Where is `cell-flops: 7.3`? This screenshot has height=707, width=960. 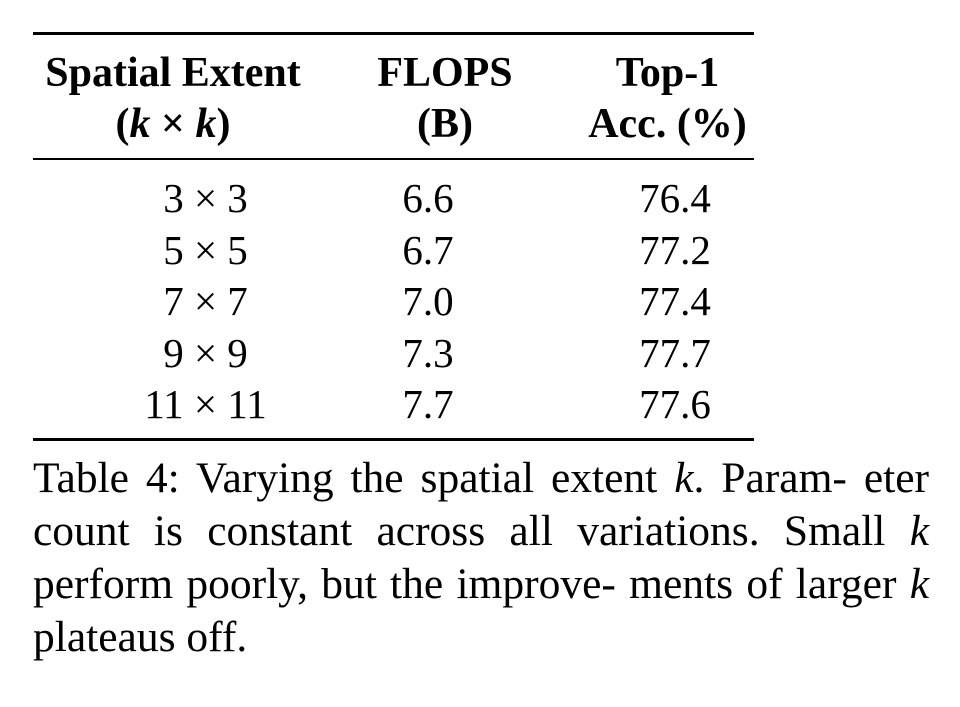 cell-flops: 7.3 is located at coordinates (428, 352).